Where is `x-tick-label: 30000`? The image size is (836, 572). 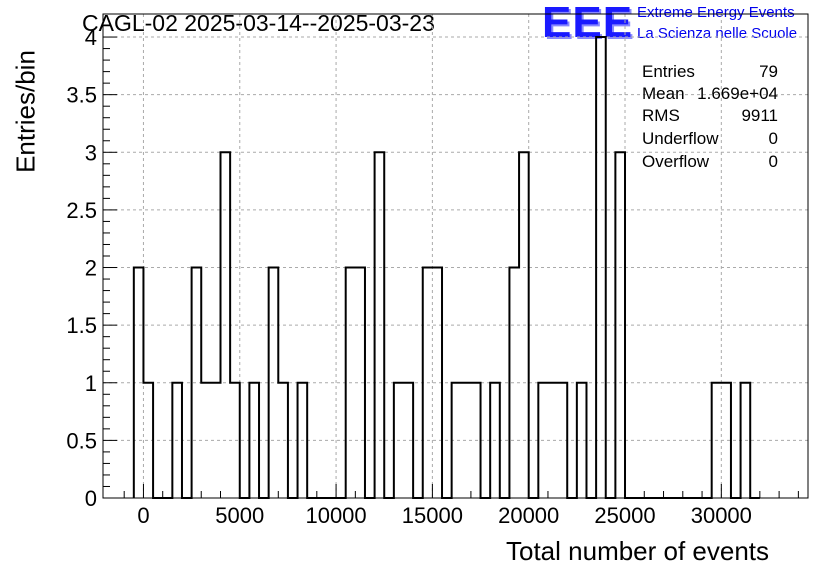 x-tick-label: 30000 is located at coordinates (721, 515).